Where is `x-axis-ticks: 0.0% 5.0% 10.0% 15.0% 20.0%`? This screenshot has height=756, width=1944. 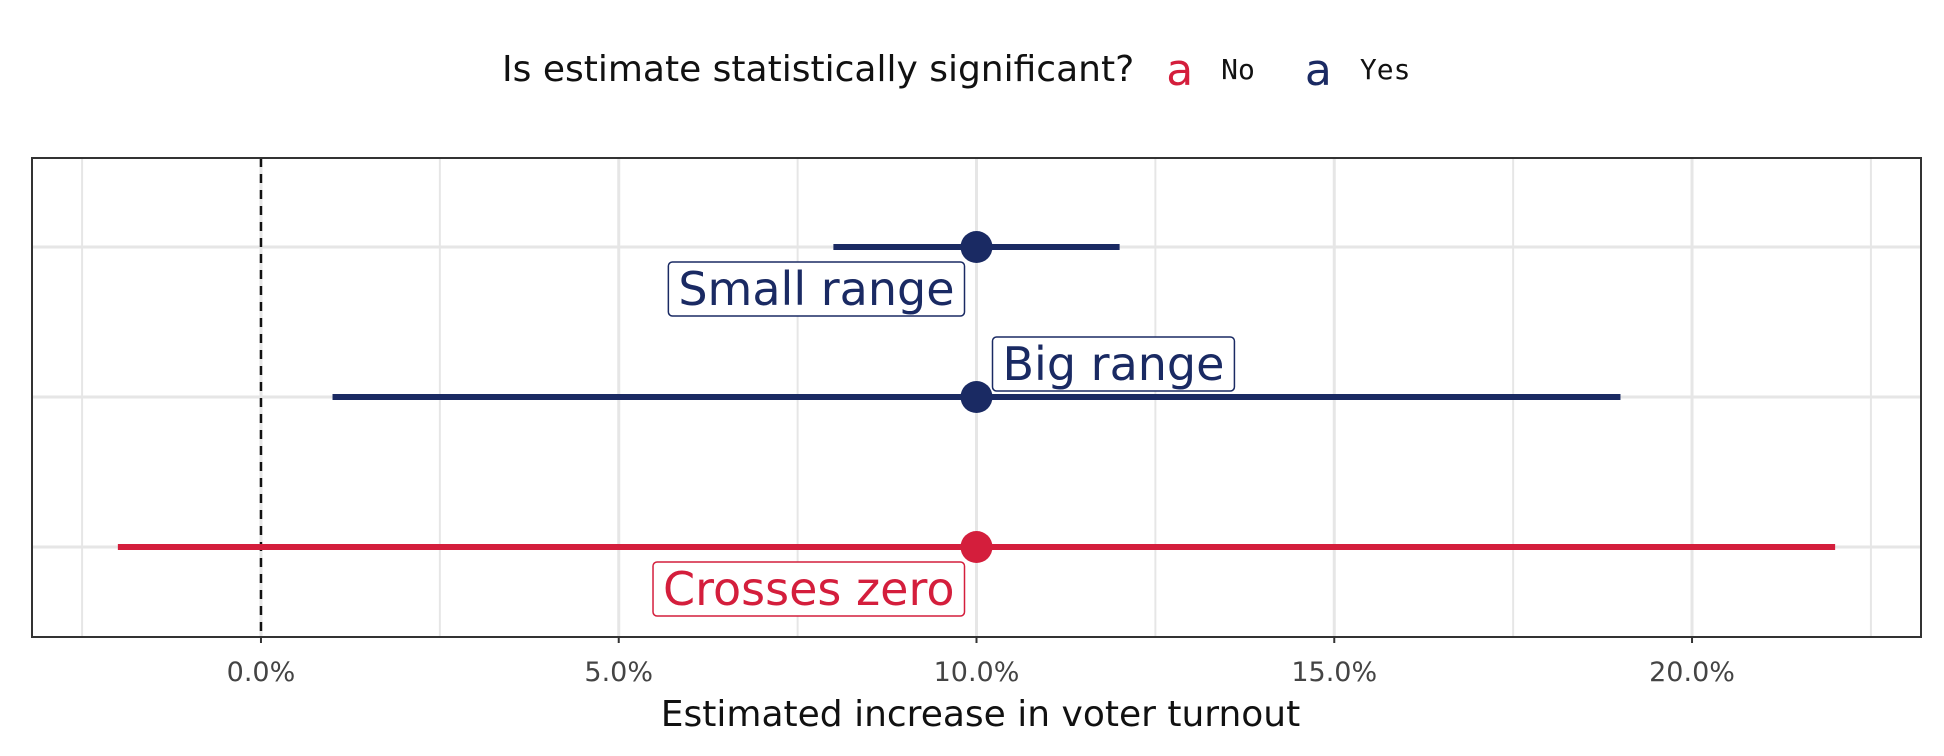
x-axis-ticks: 0.0% 5.0% 10.0% 15.0% 20.0% is located at coordinates (981, 662).